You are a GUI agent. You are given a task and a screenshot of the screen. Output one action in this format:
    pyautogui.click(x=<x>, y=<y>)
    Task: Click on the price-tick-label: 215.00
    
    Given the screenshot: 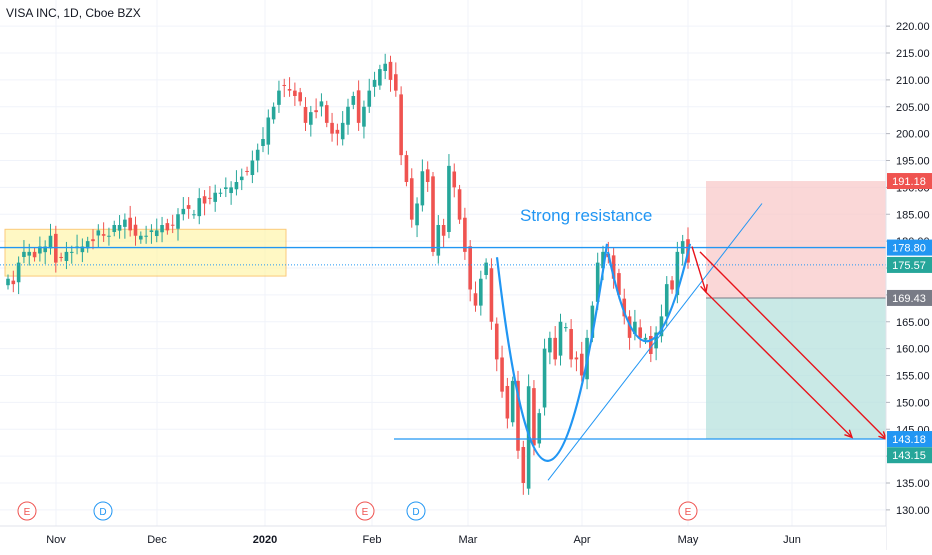 What is the action you would take?
    pyautogui.click(x=913, y=54)
    